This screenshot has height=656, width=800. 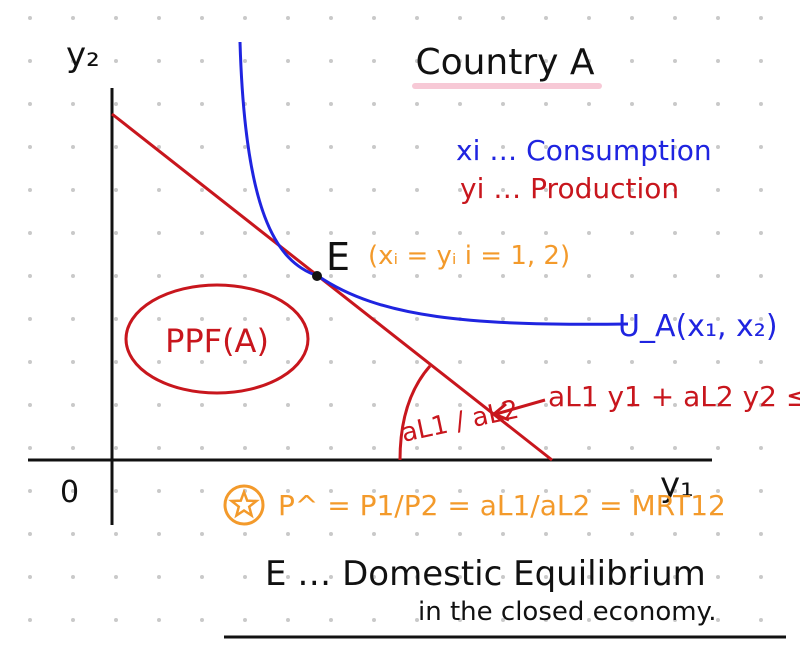 I want to click on slope-angle-arc, so click(x=415, y=413).